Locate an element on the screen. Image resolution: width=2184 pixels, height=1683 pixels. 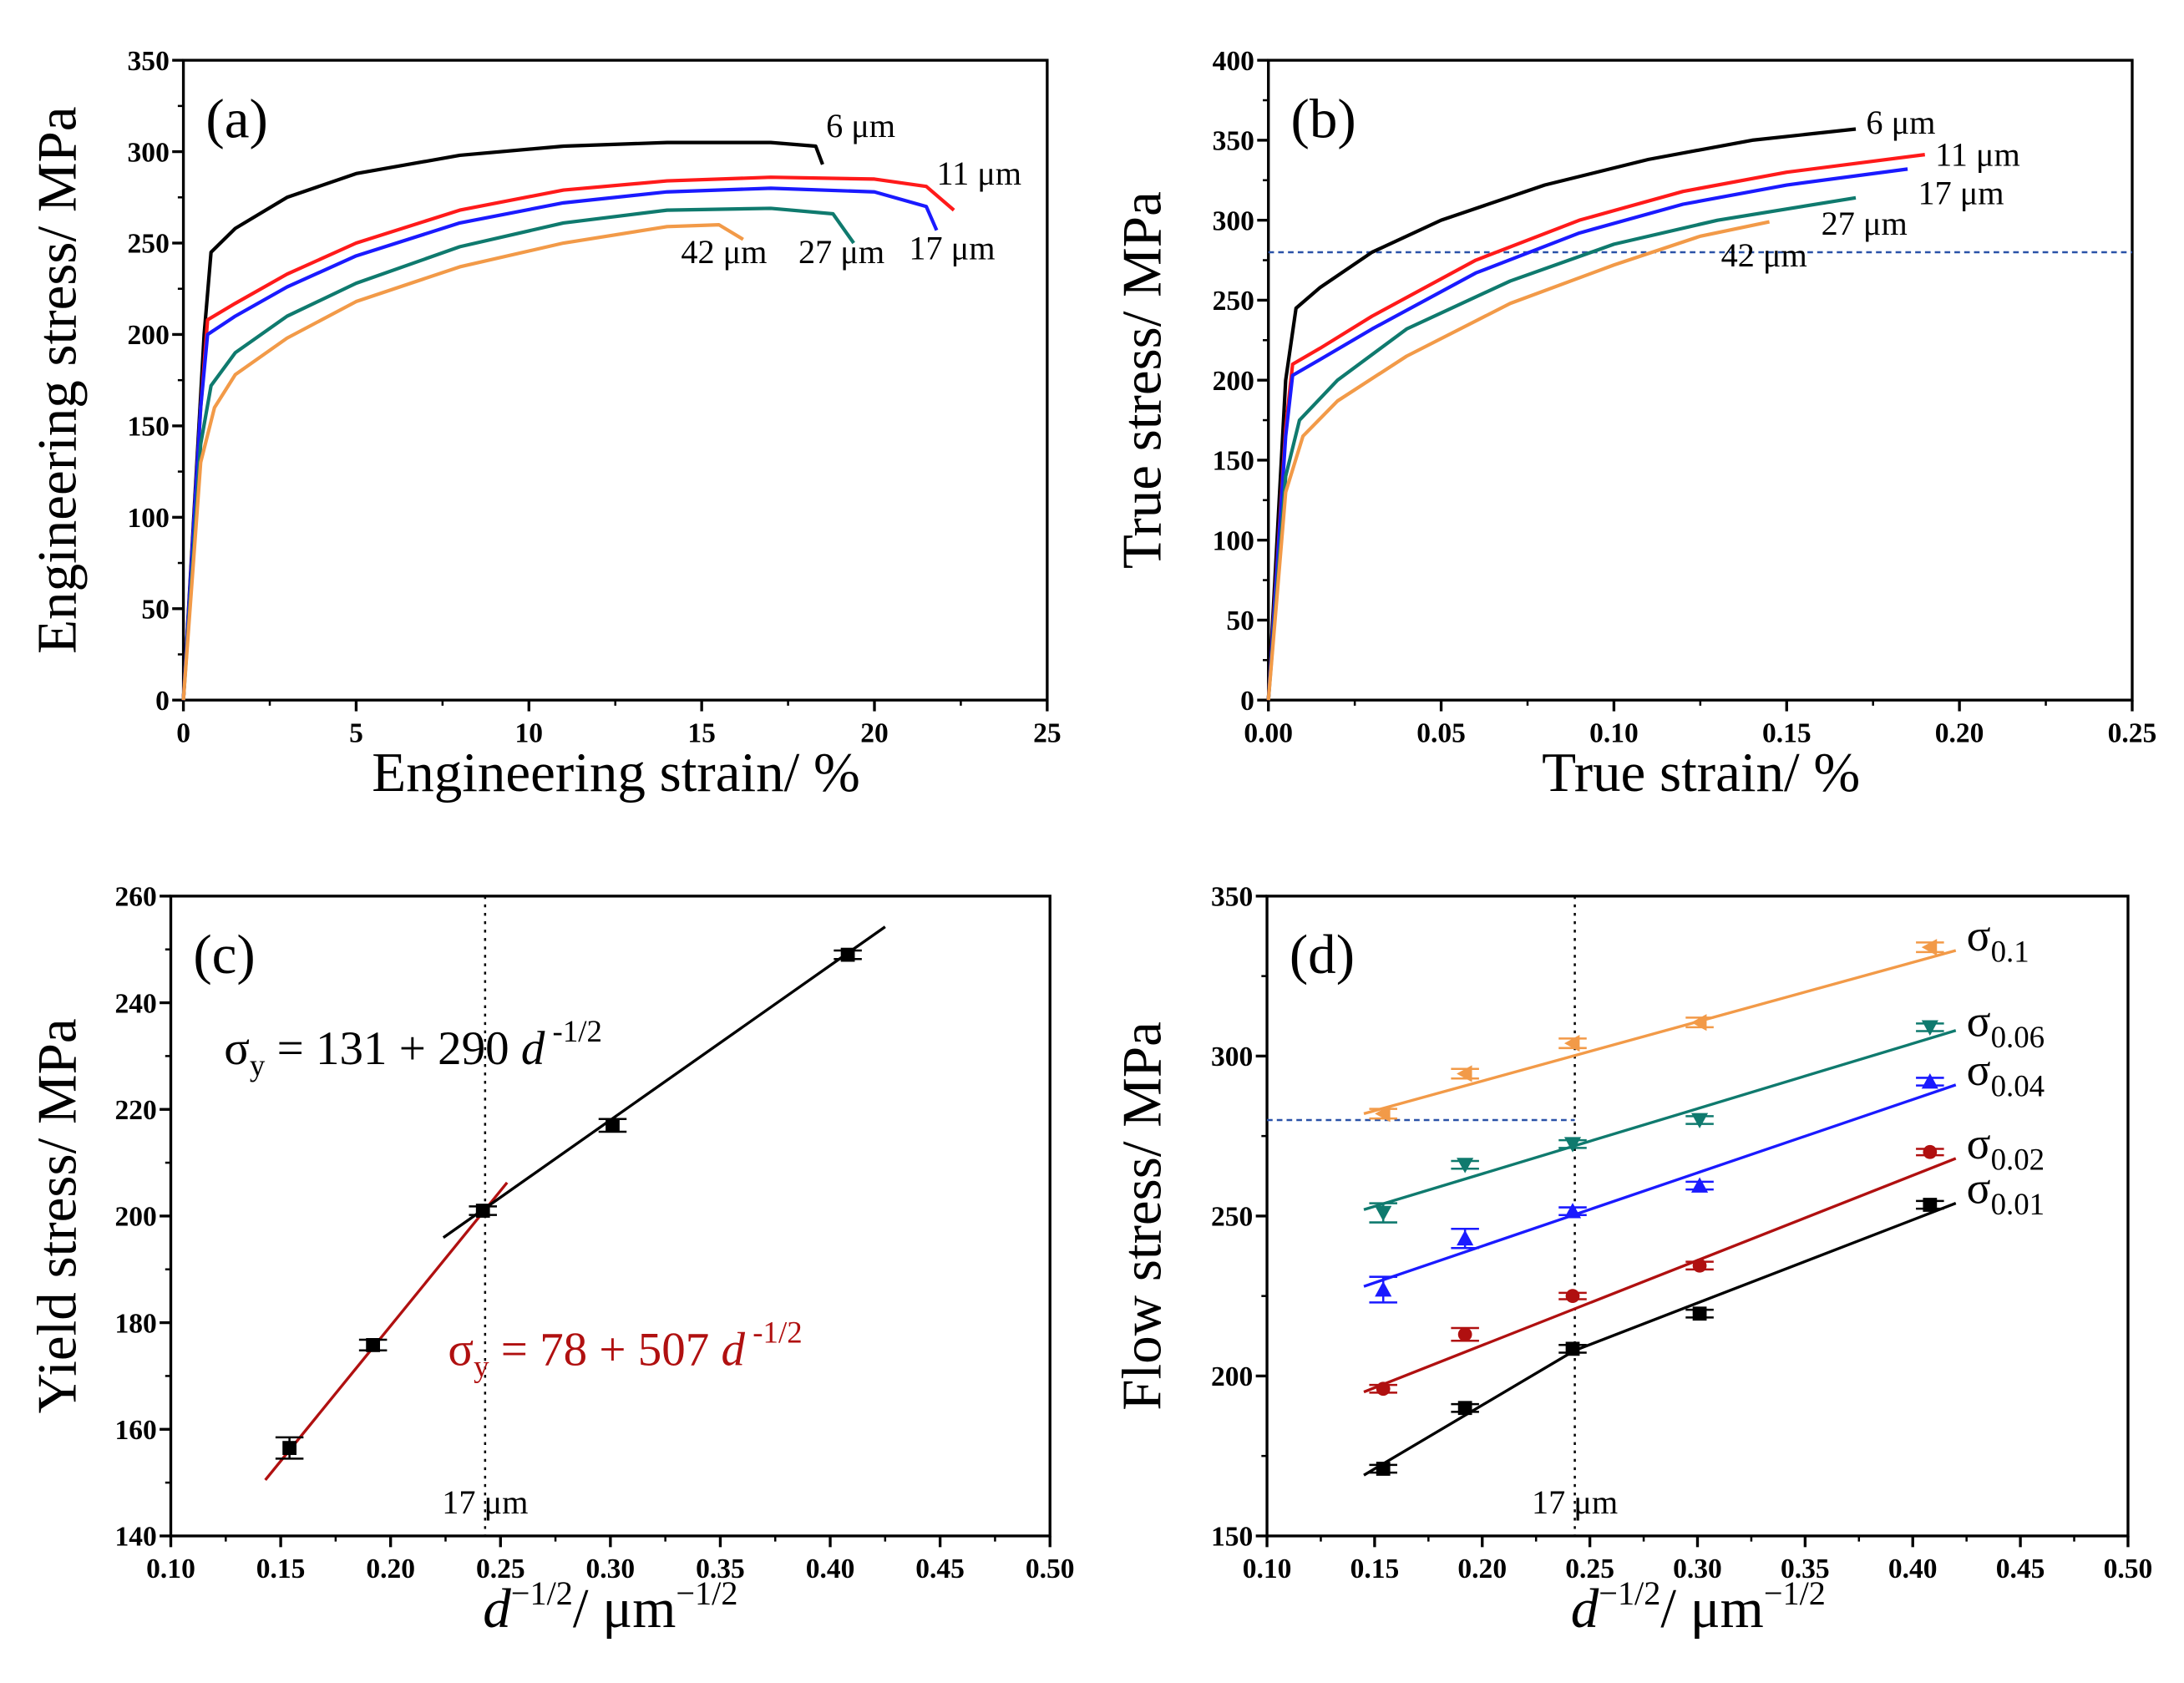
fit-equation: σy = 131 + 290 d -1/2 is located at coordinates (413, 1048).